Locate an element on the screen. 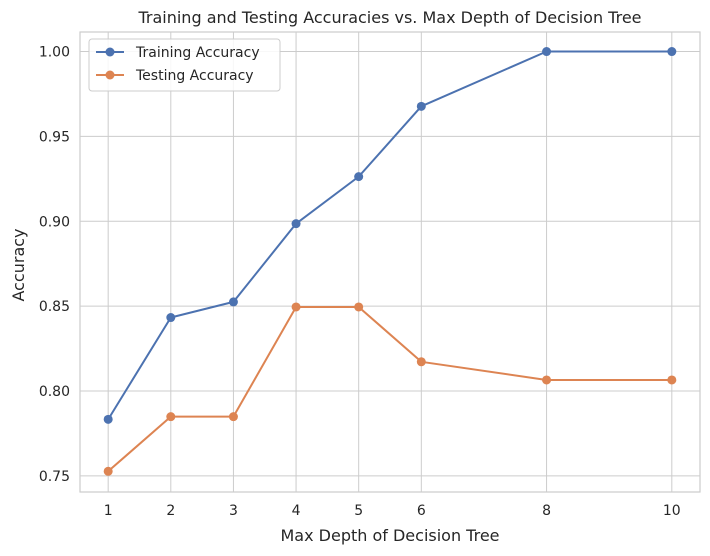 The width and height of the screenshot is (710, 556). y-tick-label: 0.90 is located at coordinates (54, 222).